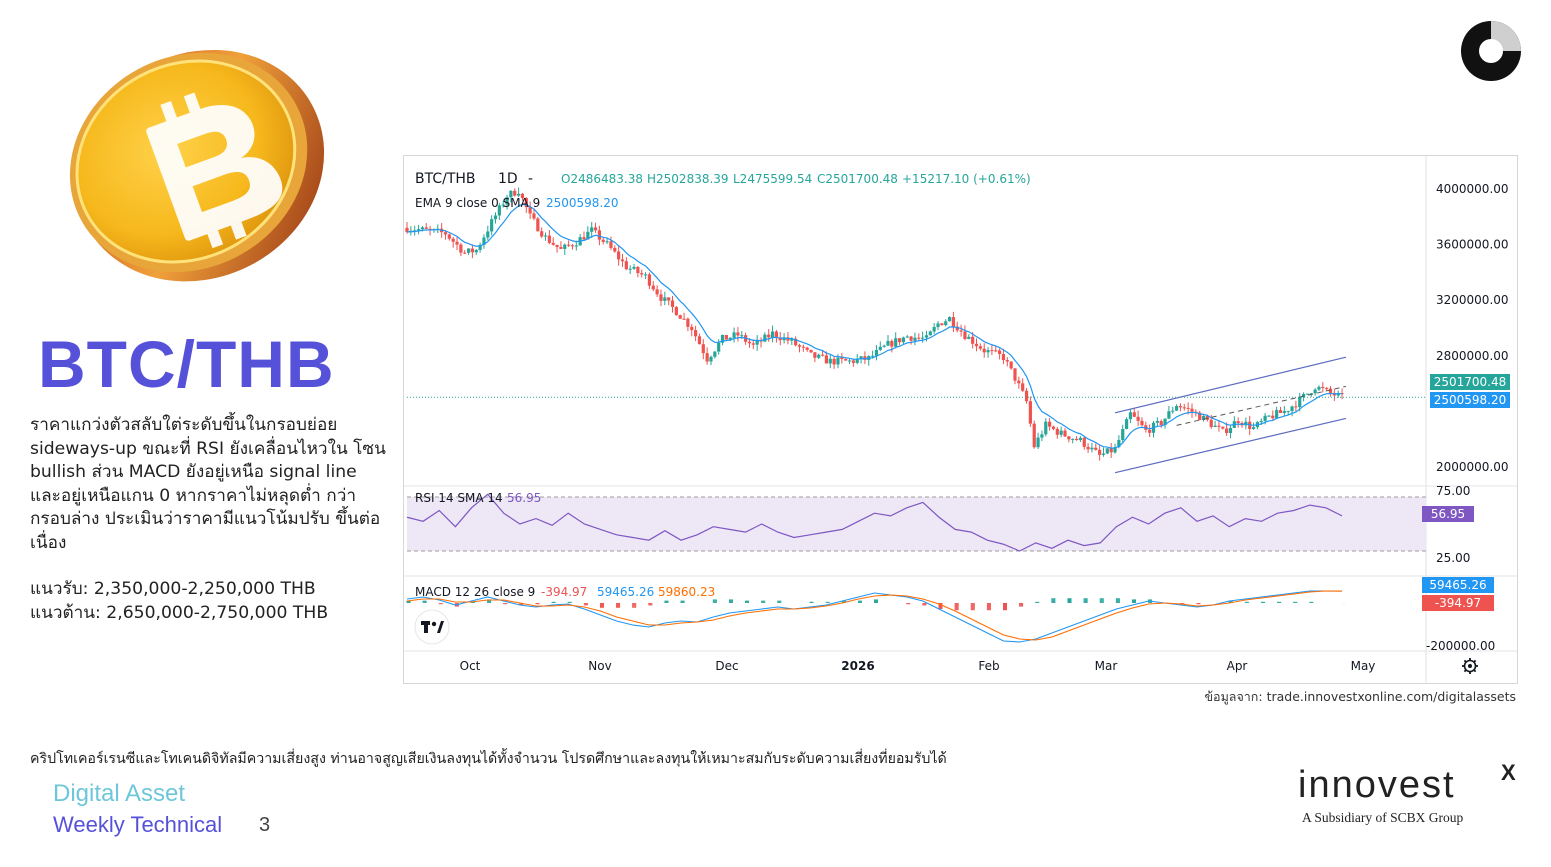 This screenshot has height=867, width=1551. I want to click on time-tick-label: Nov, so click(599, 666).